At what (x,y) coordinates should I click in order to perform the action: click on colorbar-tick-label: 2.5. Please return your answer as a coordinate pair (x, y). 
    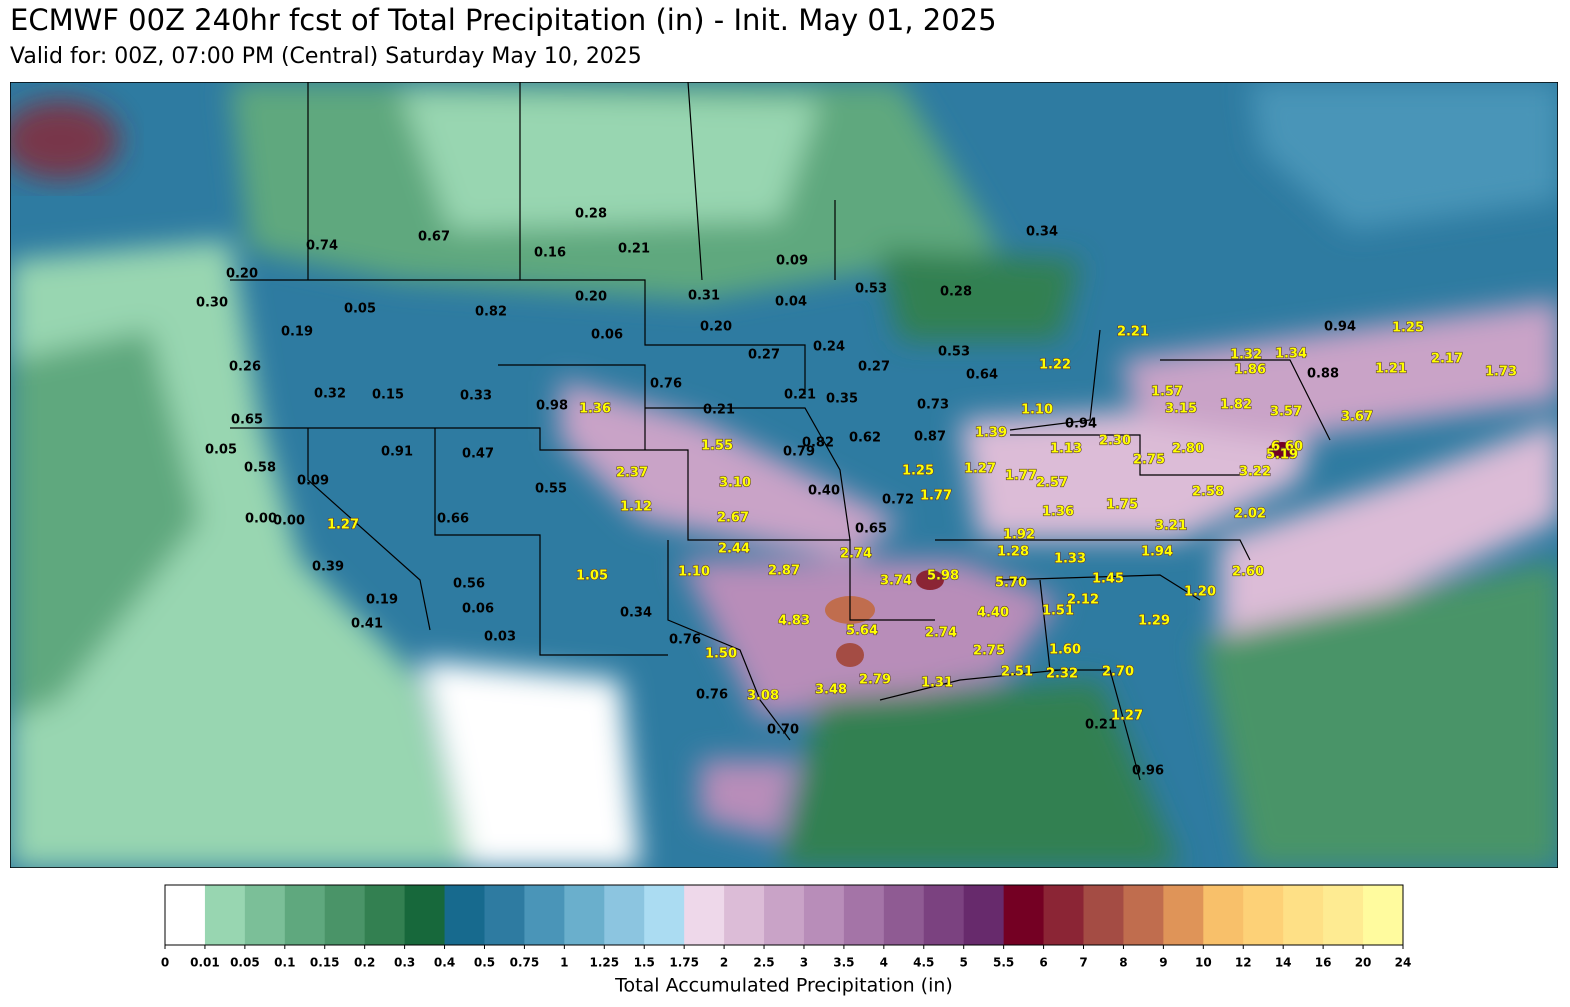
    Looking at the image, I should click on (763, 963).